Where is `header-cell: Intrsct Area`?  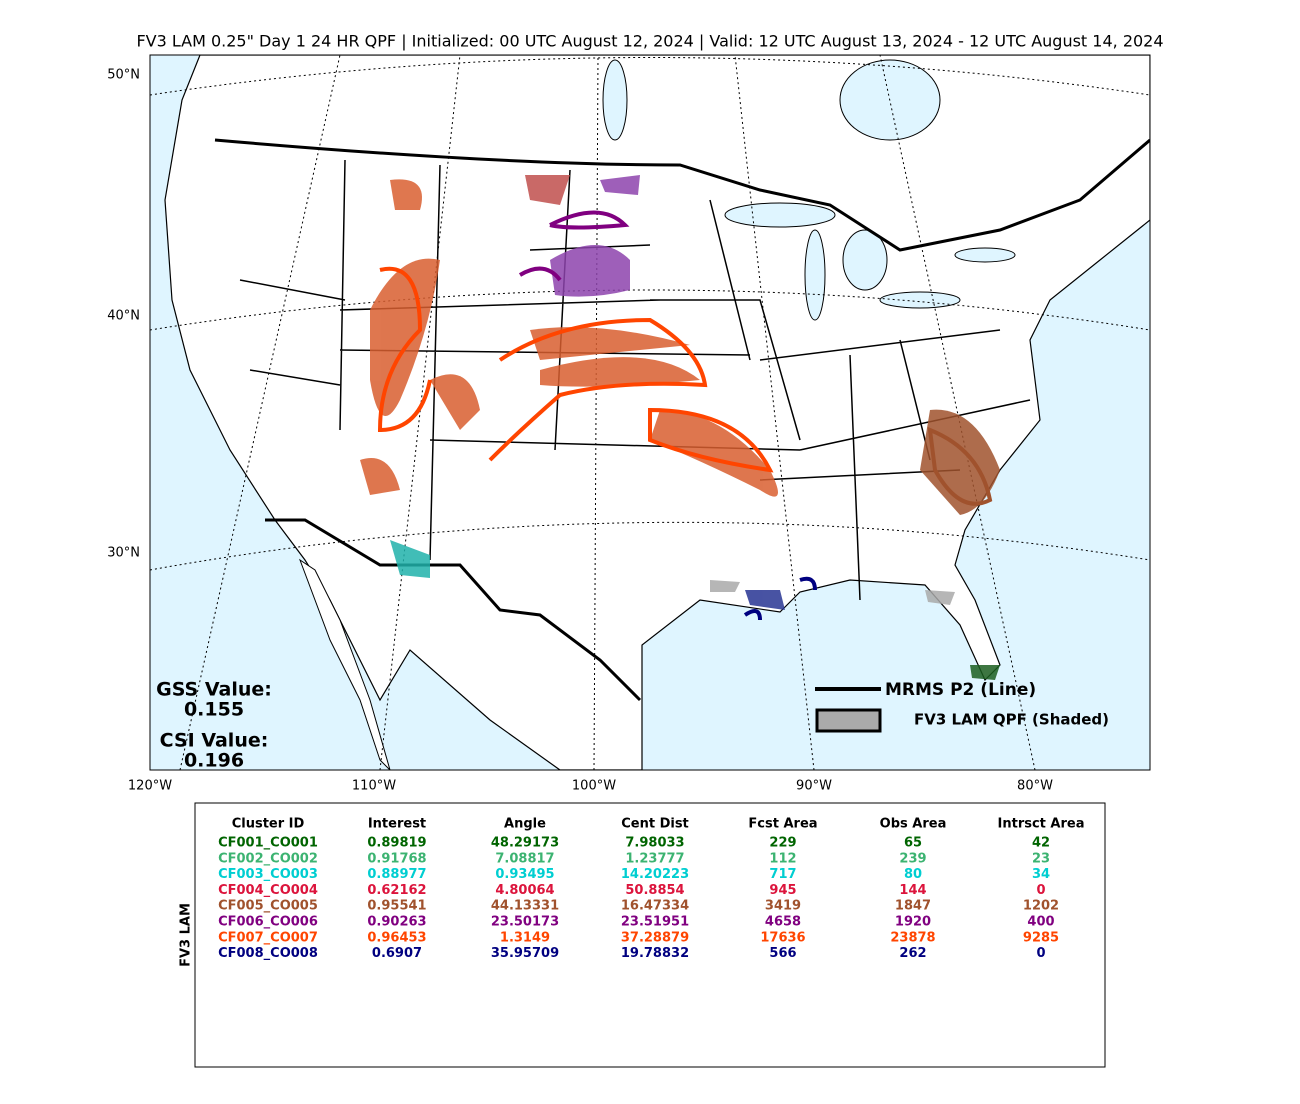 header-cell: Intrsct Area is located at coordinates (1041, 824).